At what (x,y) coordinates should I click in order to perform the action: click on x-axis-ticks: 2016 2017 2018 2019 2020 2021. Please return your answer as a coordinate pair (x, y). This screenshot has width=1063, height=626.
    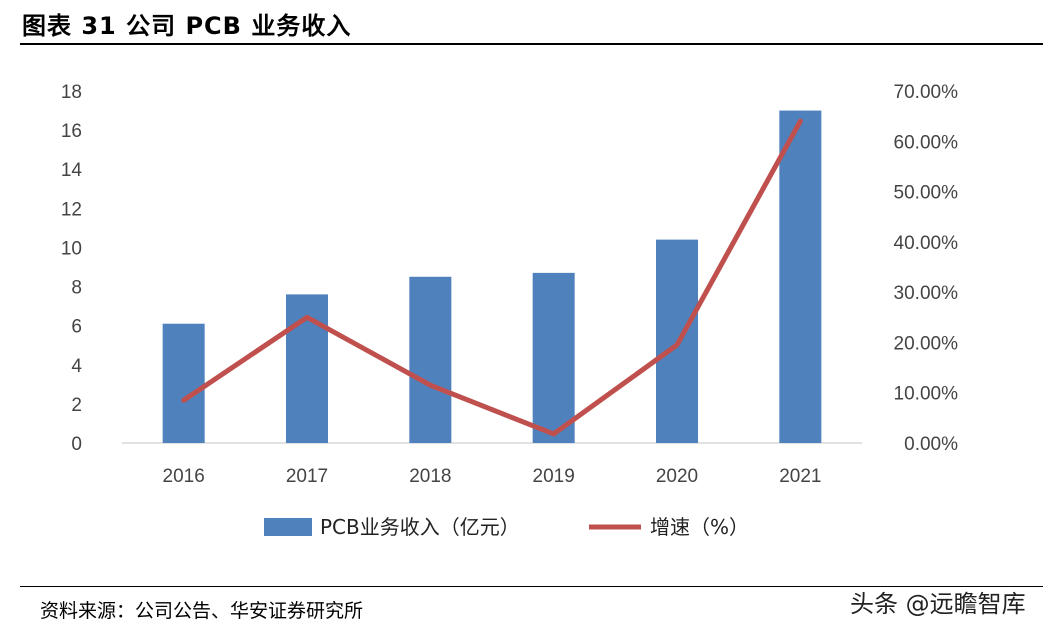
    Looking at the image, I should click on (492, 476).